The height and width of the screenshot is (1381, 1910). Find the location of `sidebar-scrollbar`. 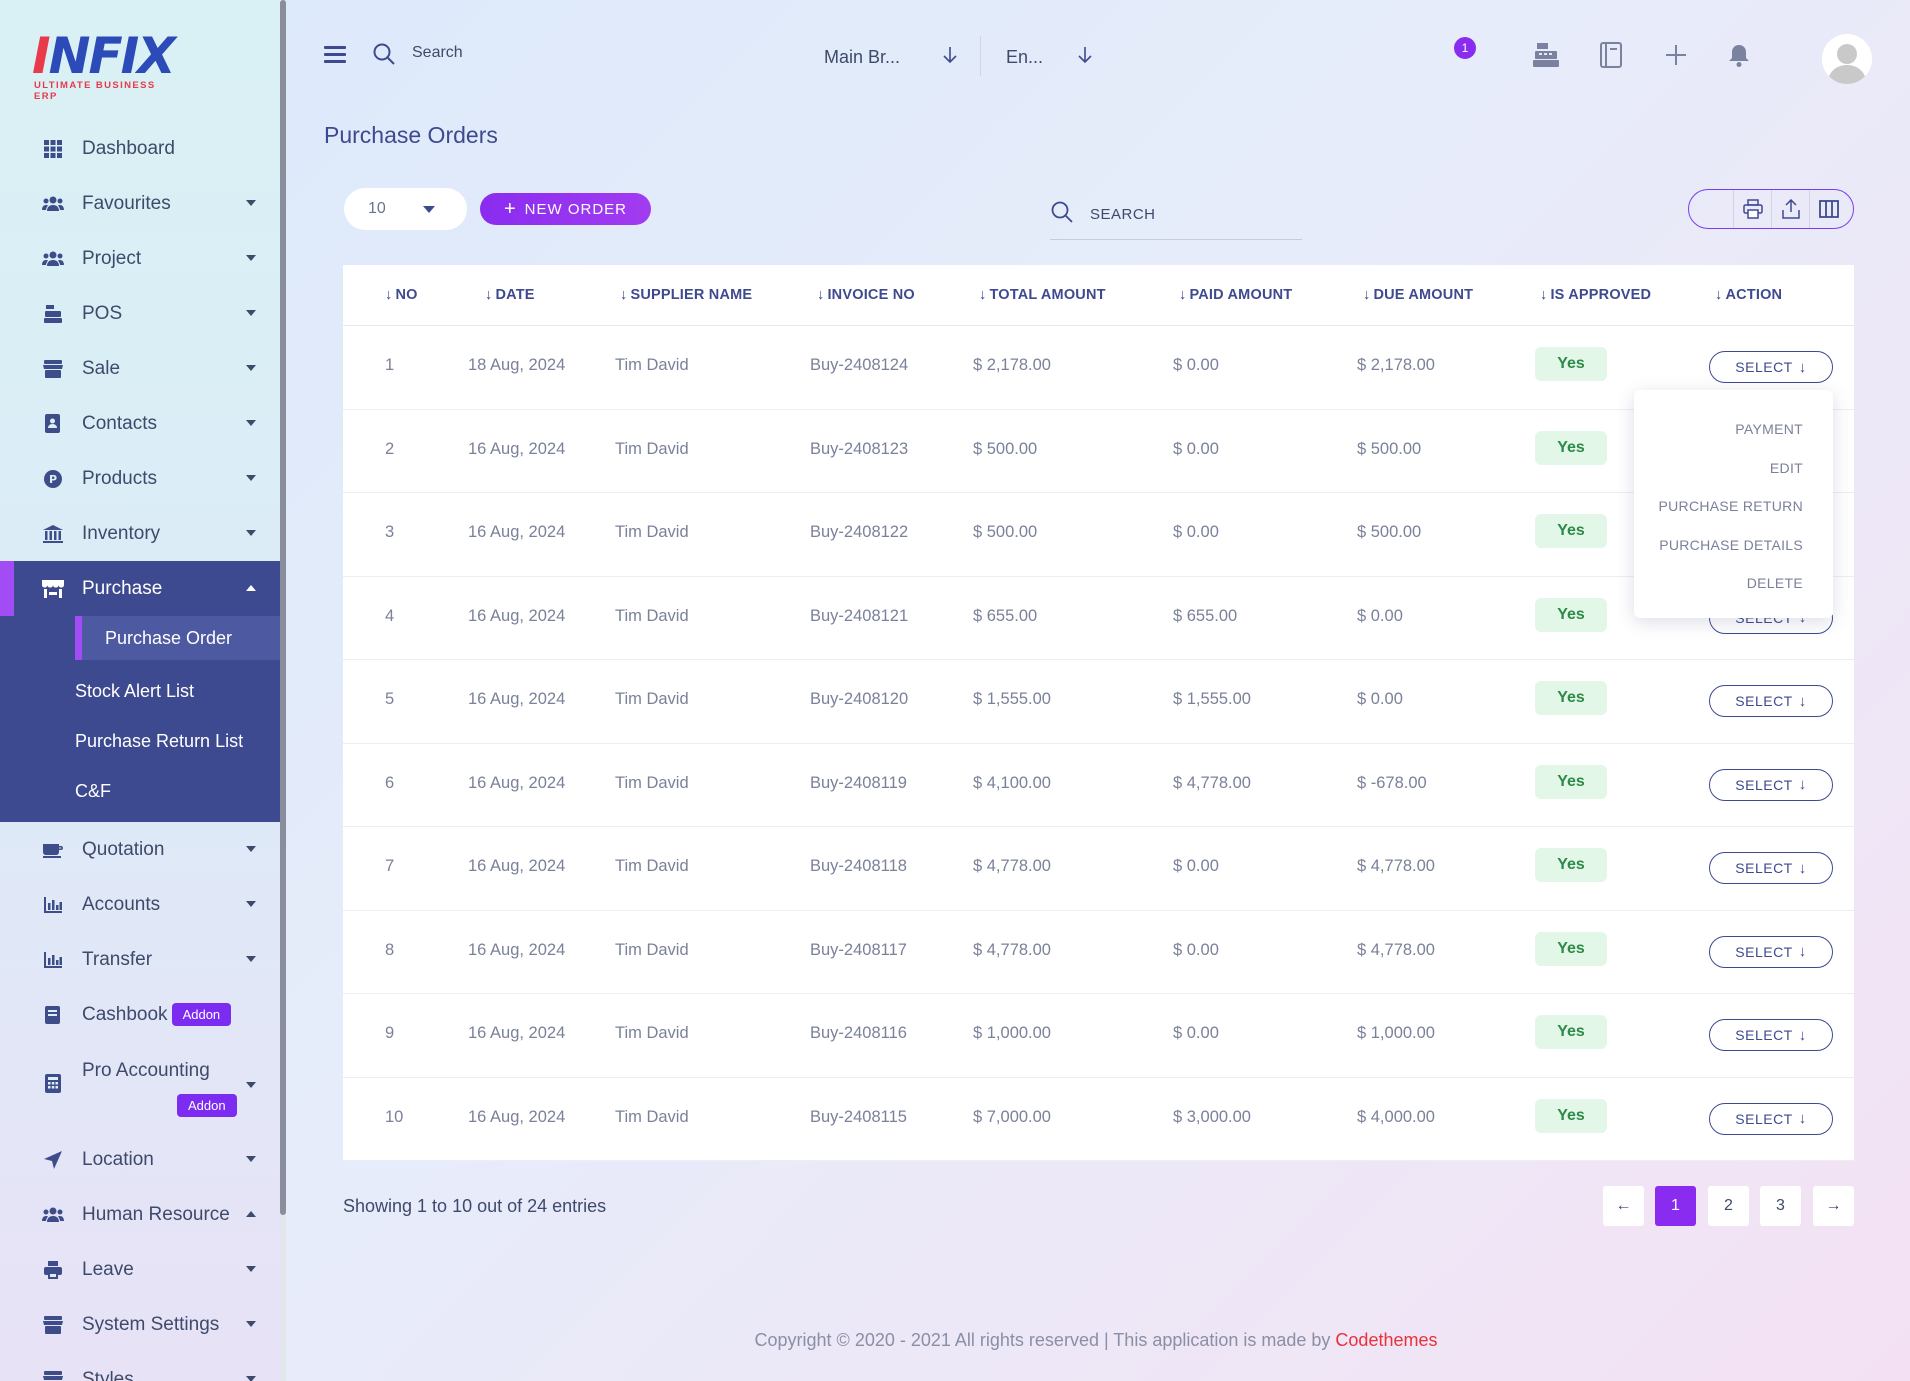

sidebar-scrollbar is located at coordinates (283, 690).